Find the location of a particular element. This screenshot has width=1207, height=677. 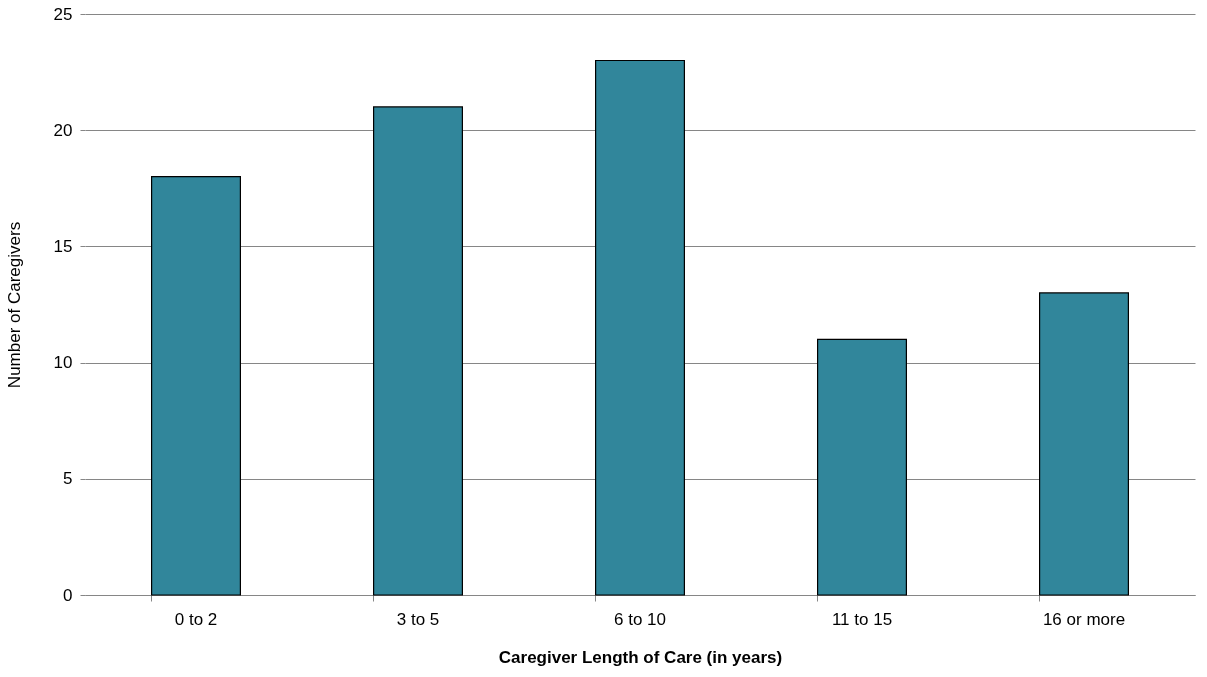

y-axis-title: Number of Caregivers is located at coordinates (14, 305).